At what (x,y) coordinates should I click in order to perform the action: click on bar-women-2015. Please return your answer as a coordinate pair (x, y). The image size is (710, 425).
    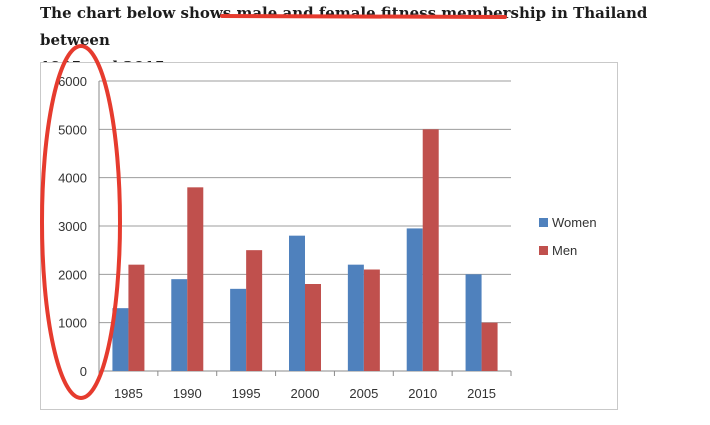
    Looking at the image, I should click on (473, 322).